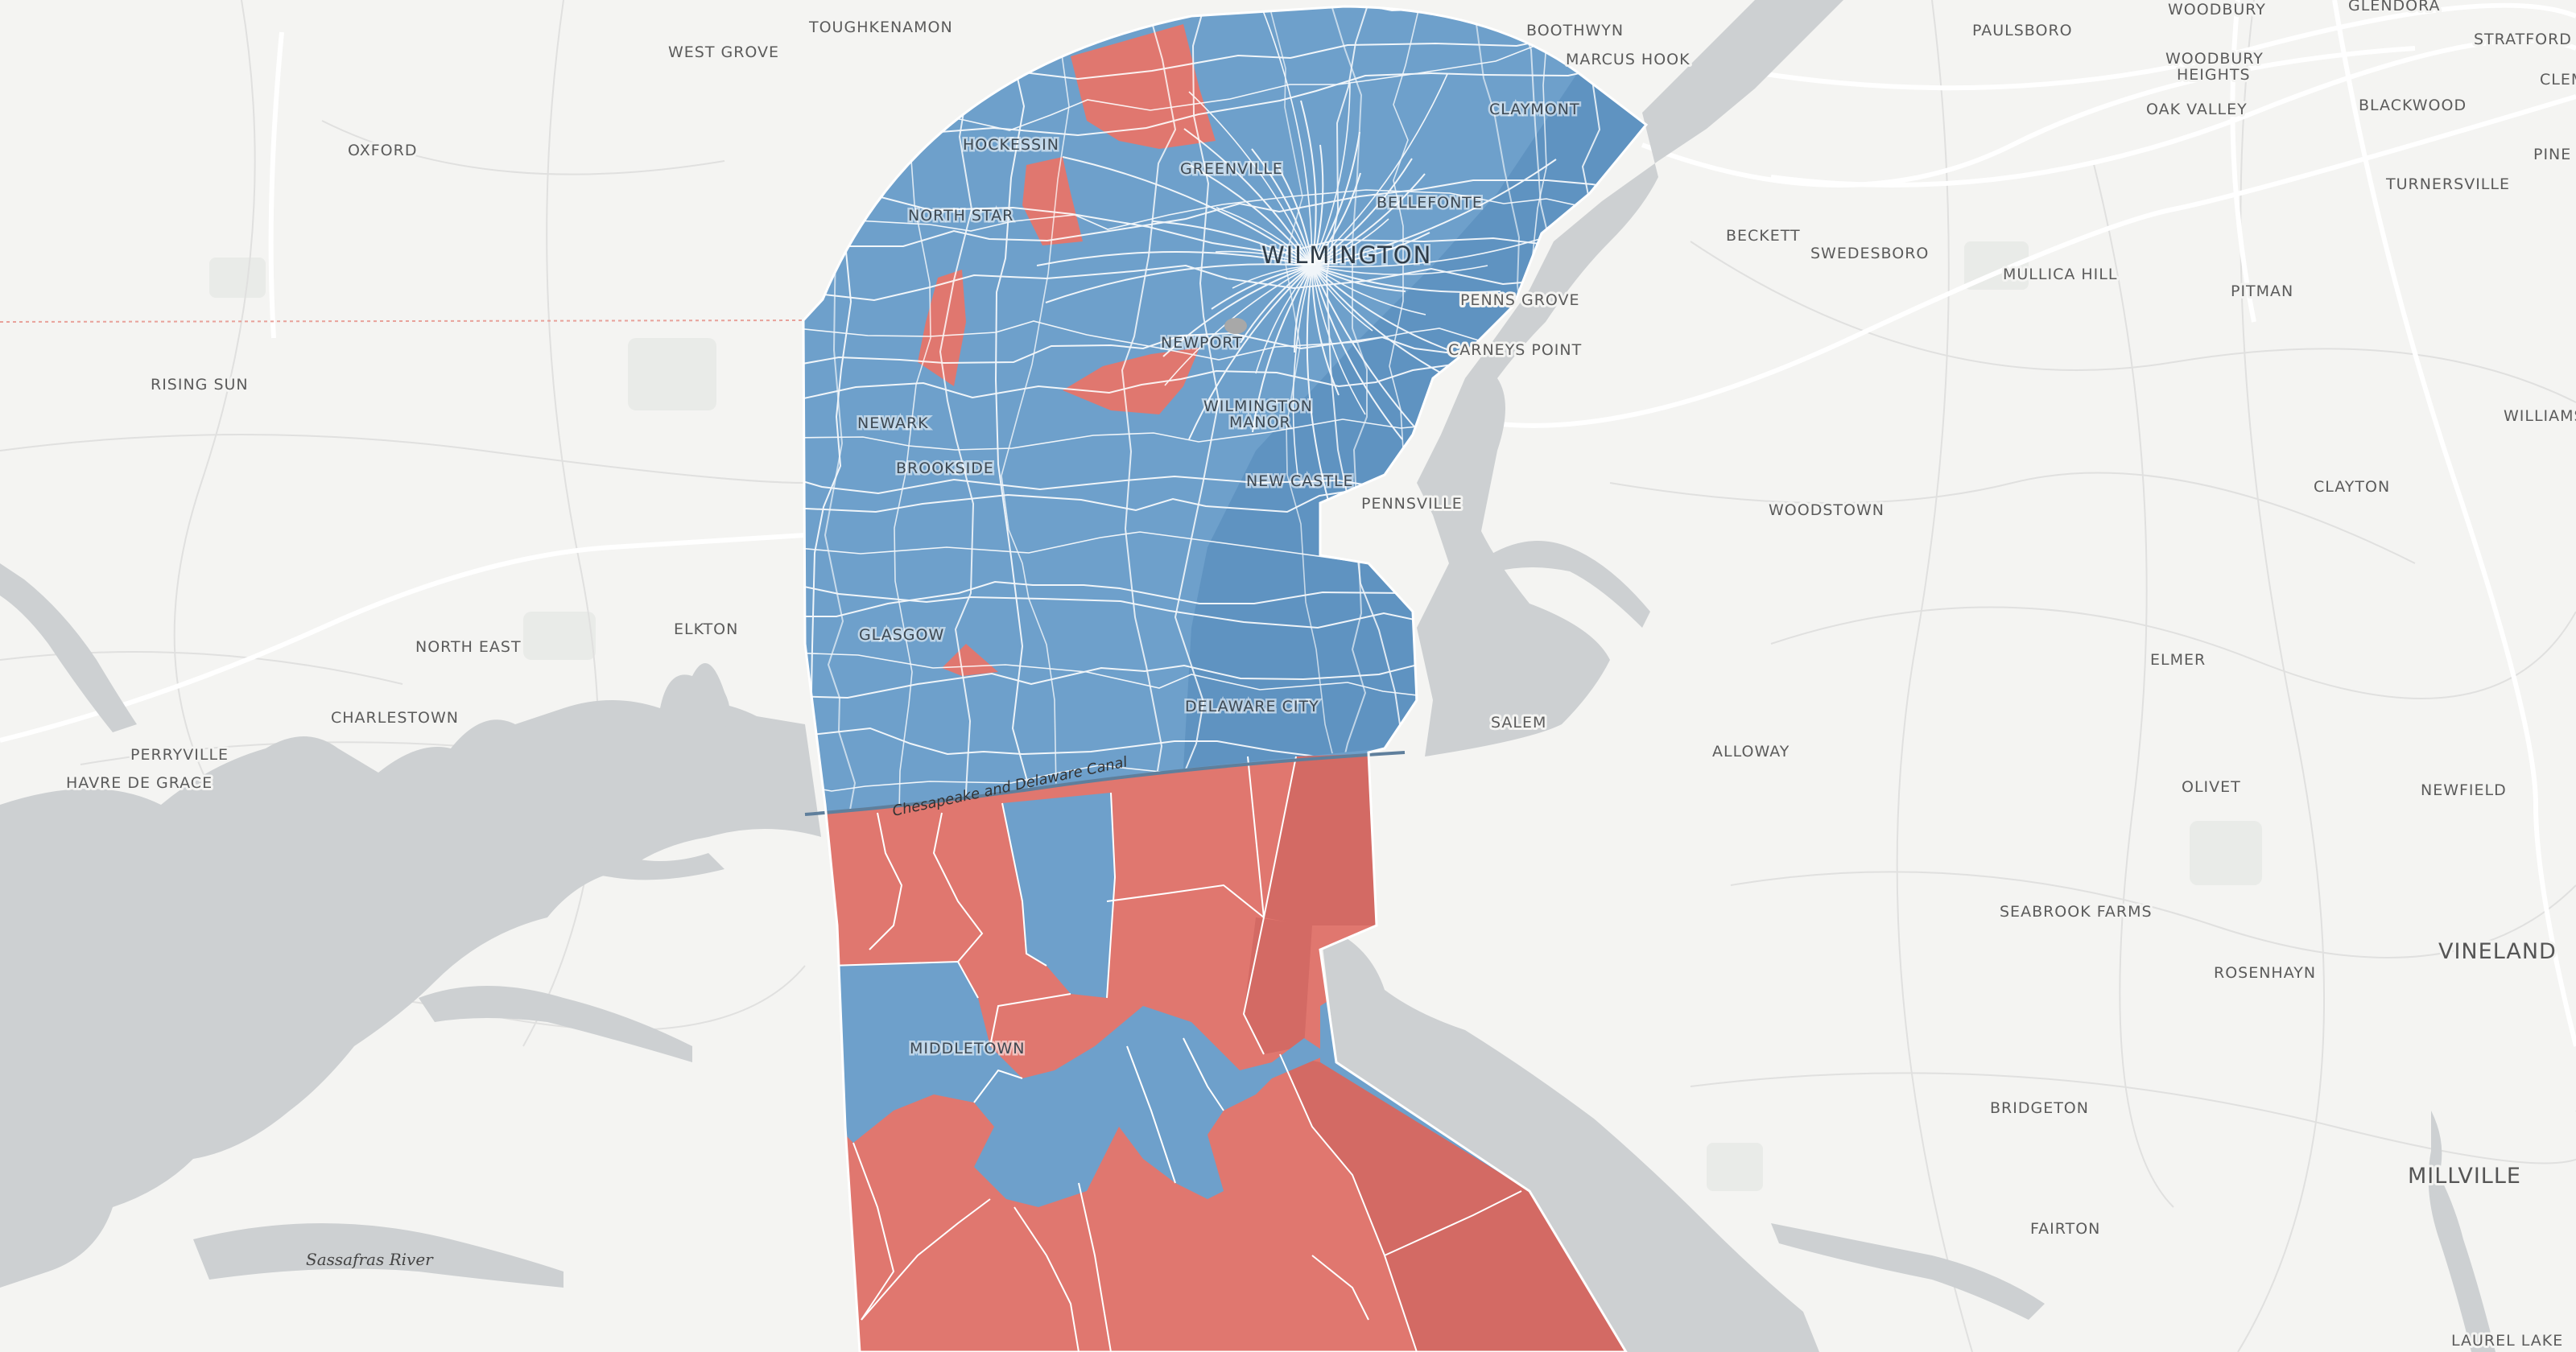  Describe the element at coordinates (901, 635) in the screenshot. I see `place-label-glasgow: GLASGOW` at that location.